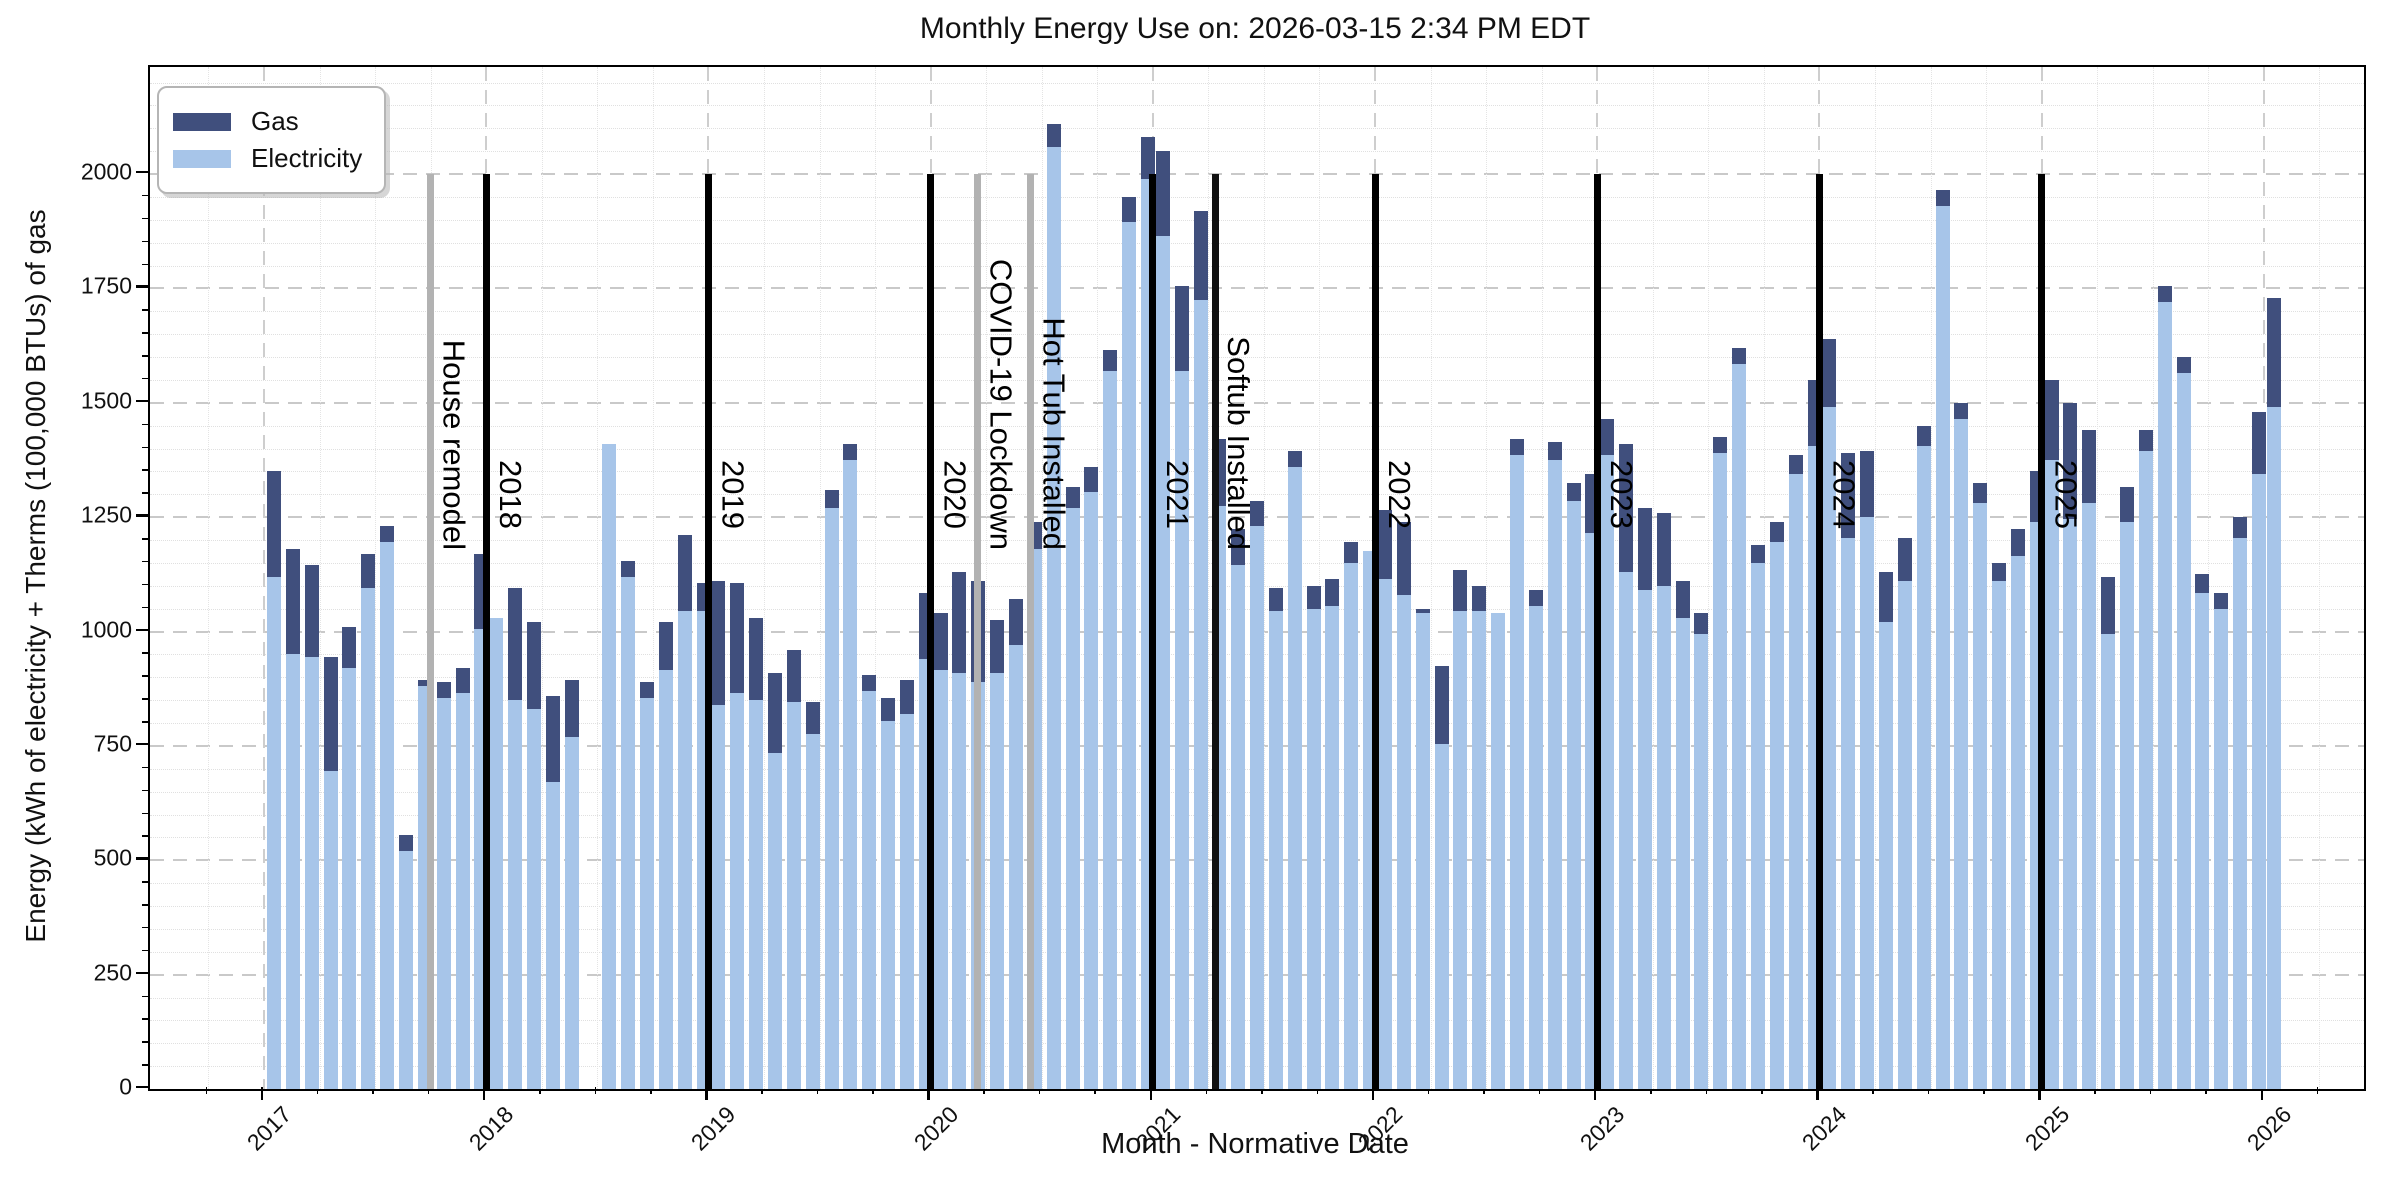  Describe the element at coordinates (106, 400) in the screenshot. I see `y-tick-label: 1500` at that location.